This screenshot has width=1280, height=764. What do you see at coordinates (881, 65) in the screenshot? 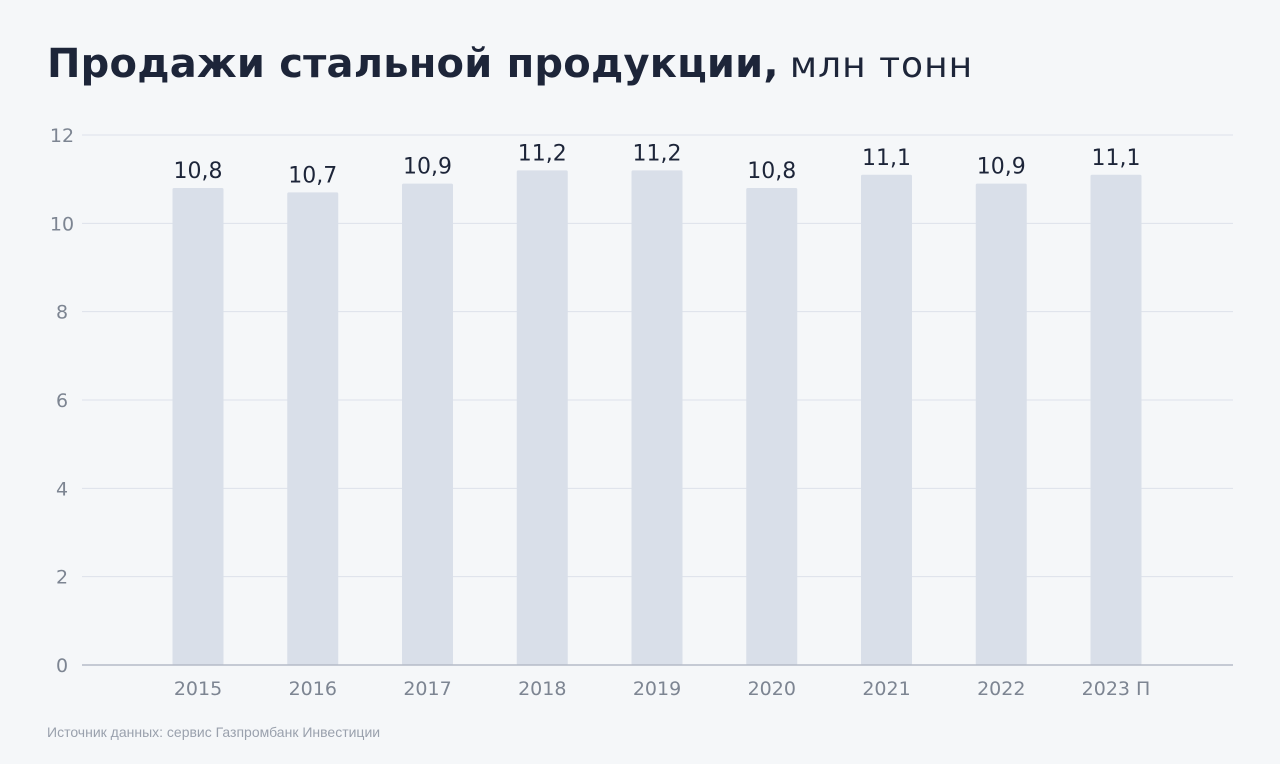
I see `chart-title-unit: млн тонн` at bounding box center [881, 65].